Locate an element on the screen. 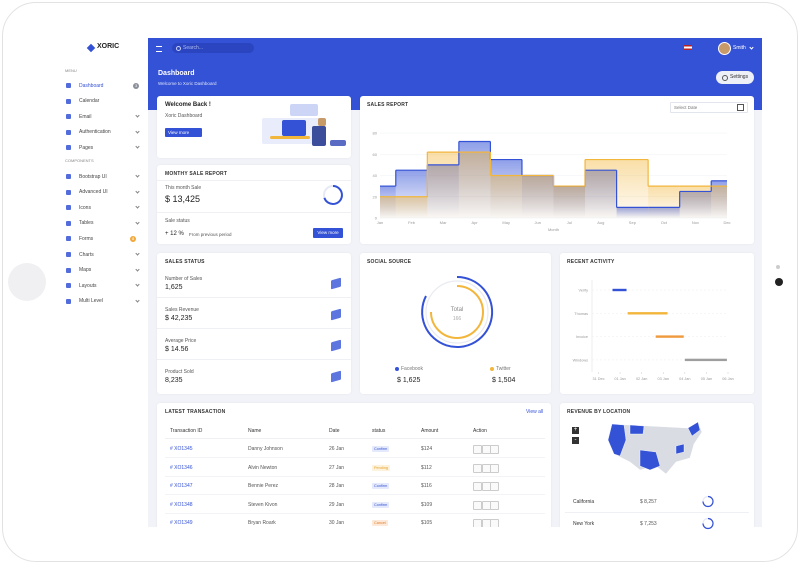 This screenshot has height=564, width=800. view-all: View all is located at coordinates (535, 412).